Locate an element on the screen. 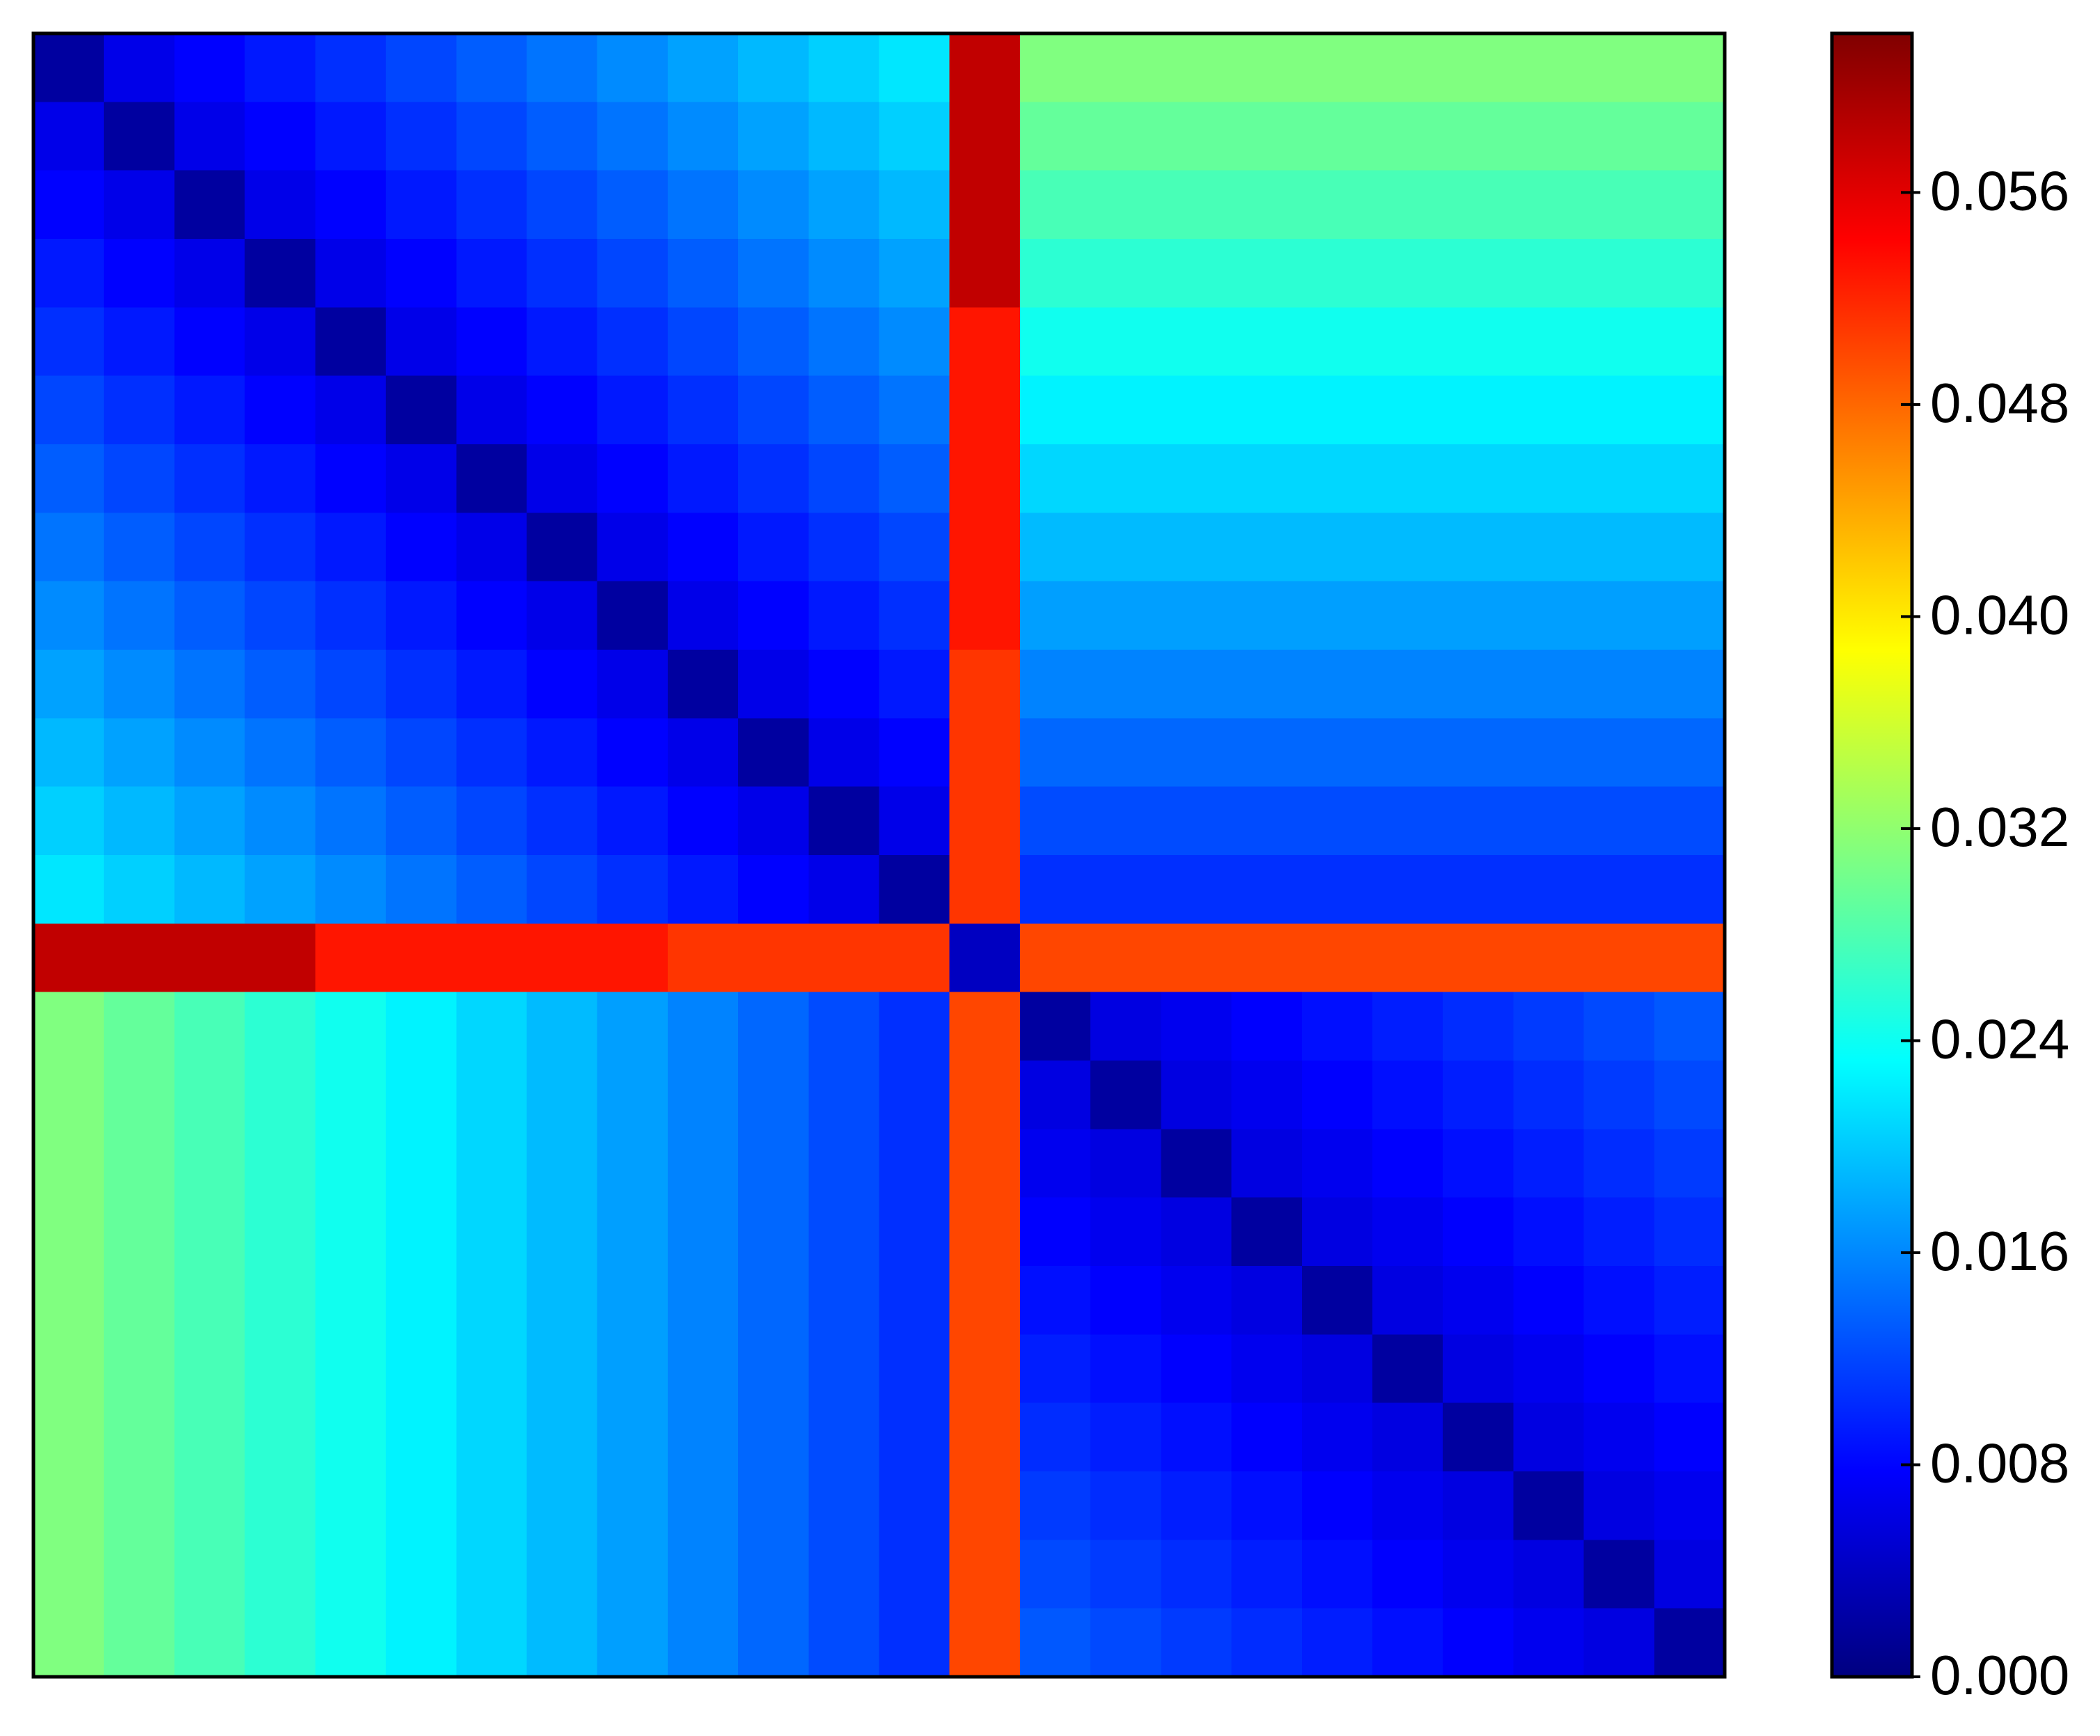 Image resolution: width=2100 pixels, height=1736 pixels. colorbar is located at coordinates (1872, 855).